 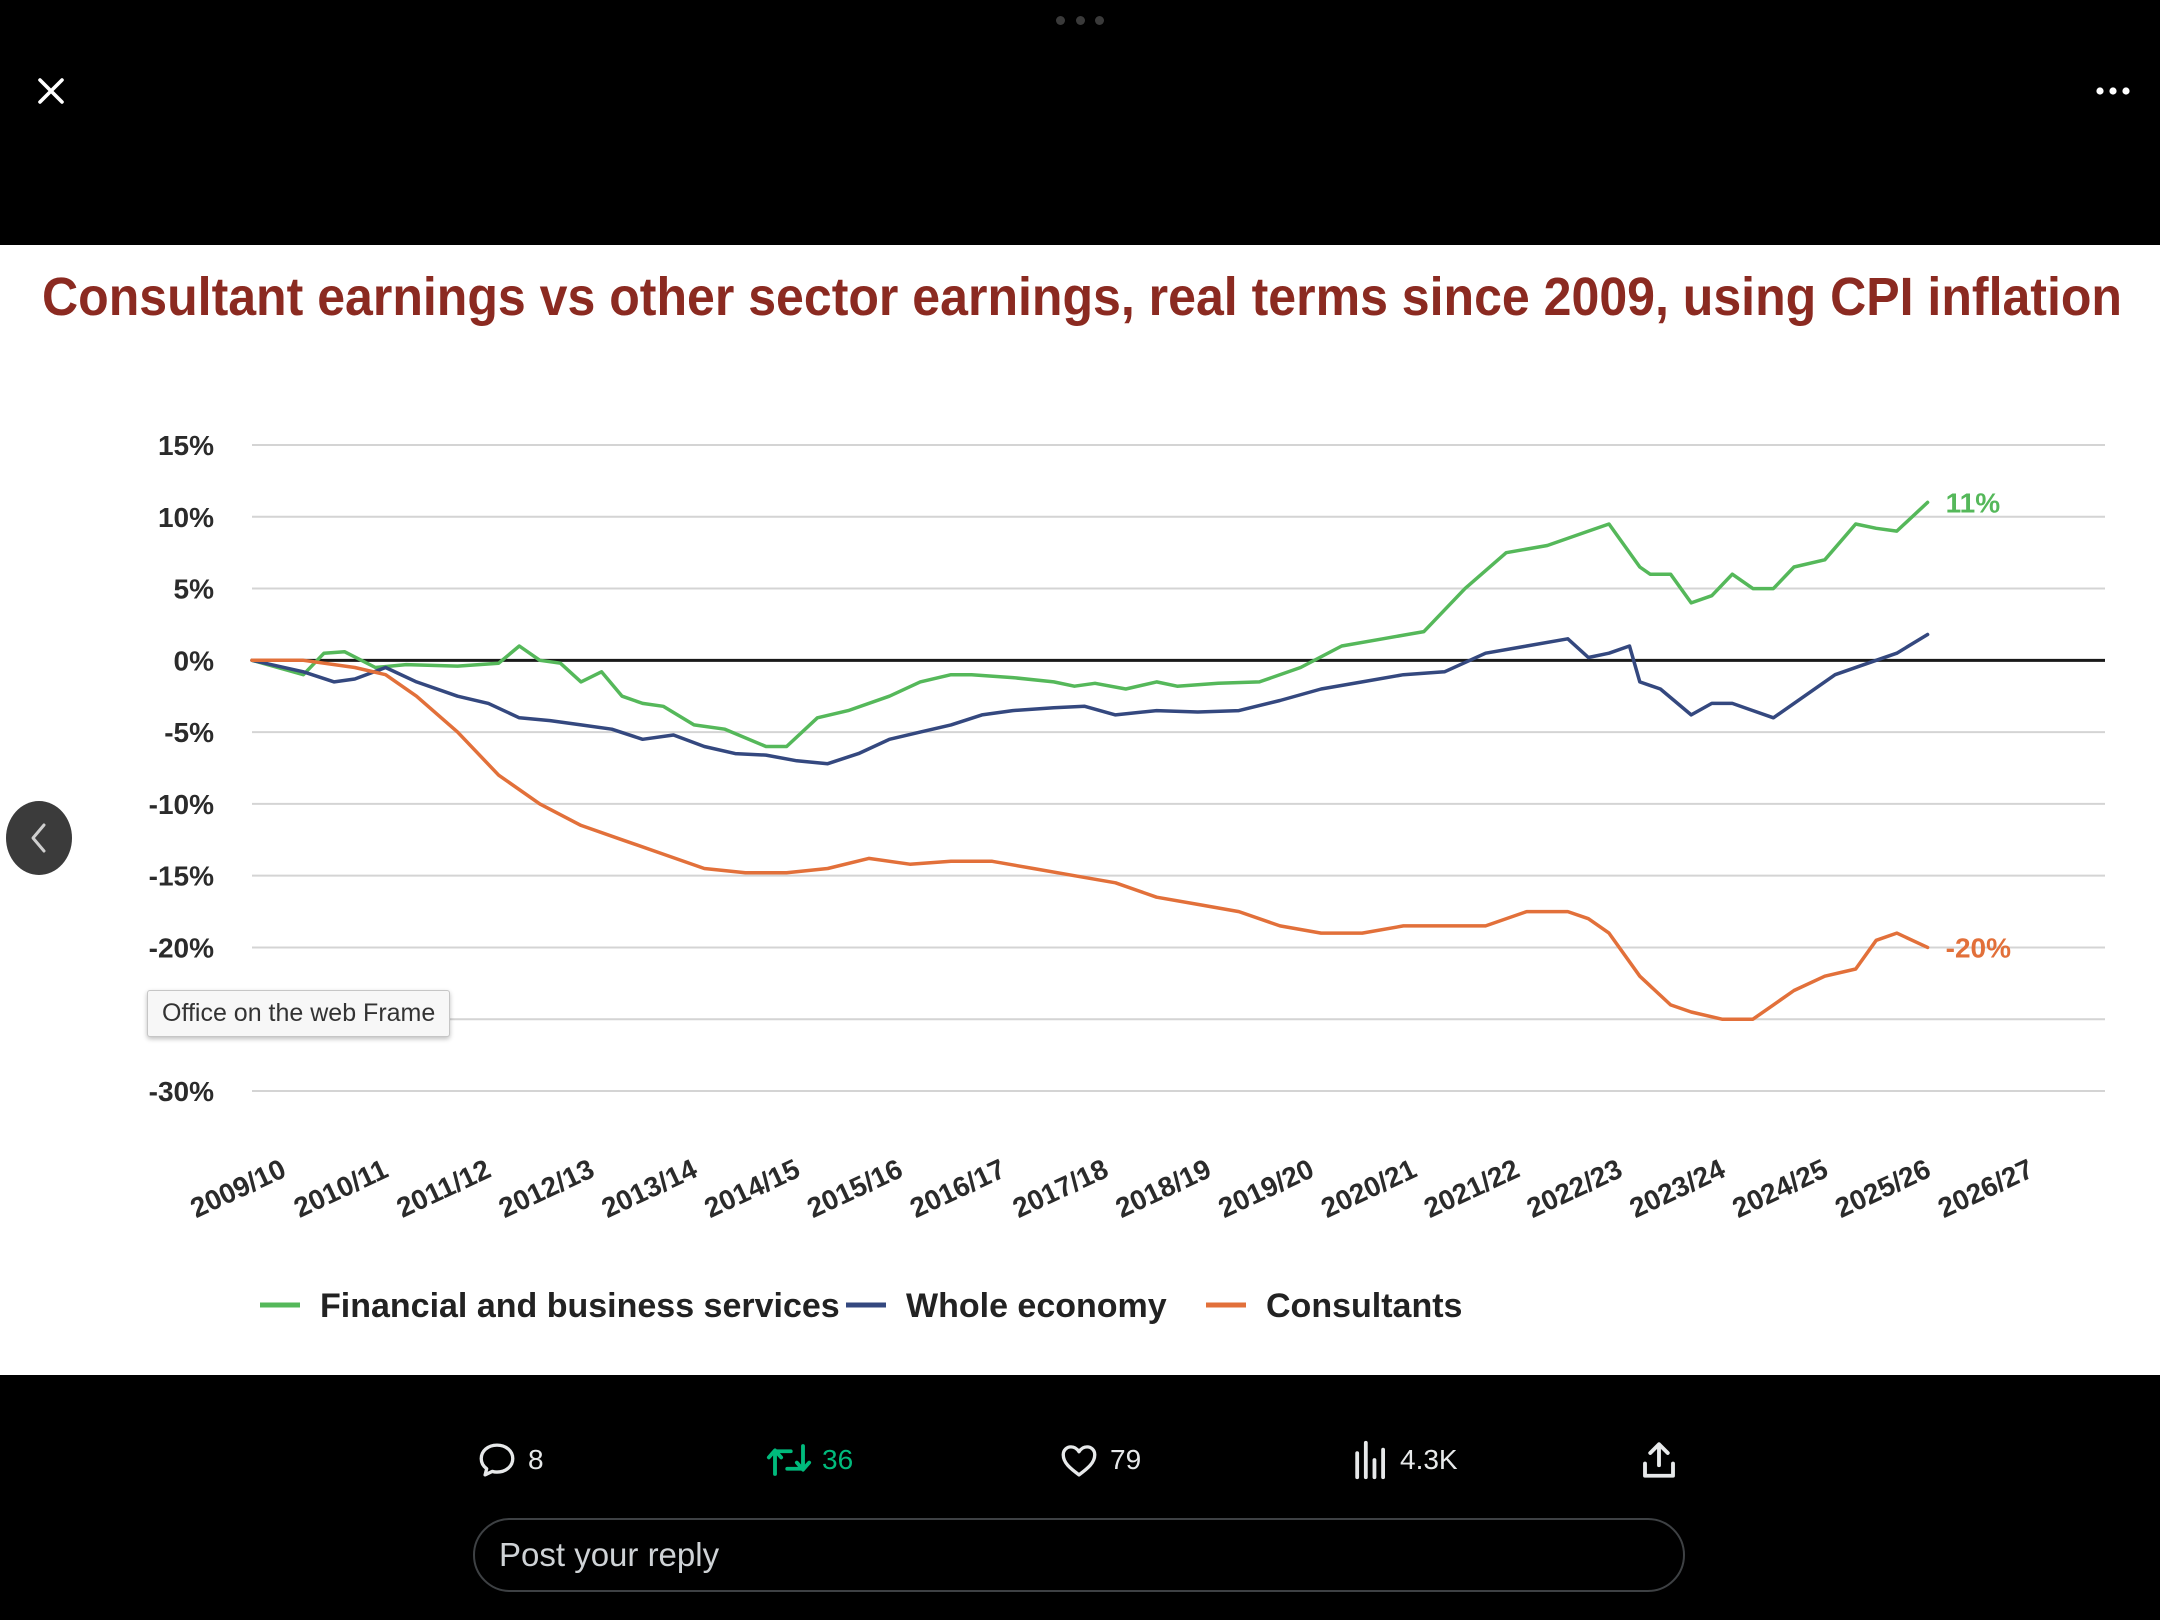 What do you see at coordinates (1266, 1188) in the screenshot?
I see `x-tick-label: 2019/20` at bounding box center [1266, 1188].